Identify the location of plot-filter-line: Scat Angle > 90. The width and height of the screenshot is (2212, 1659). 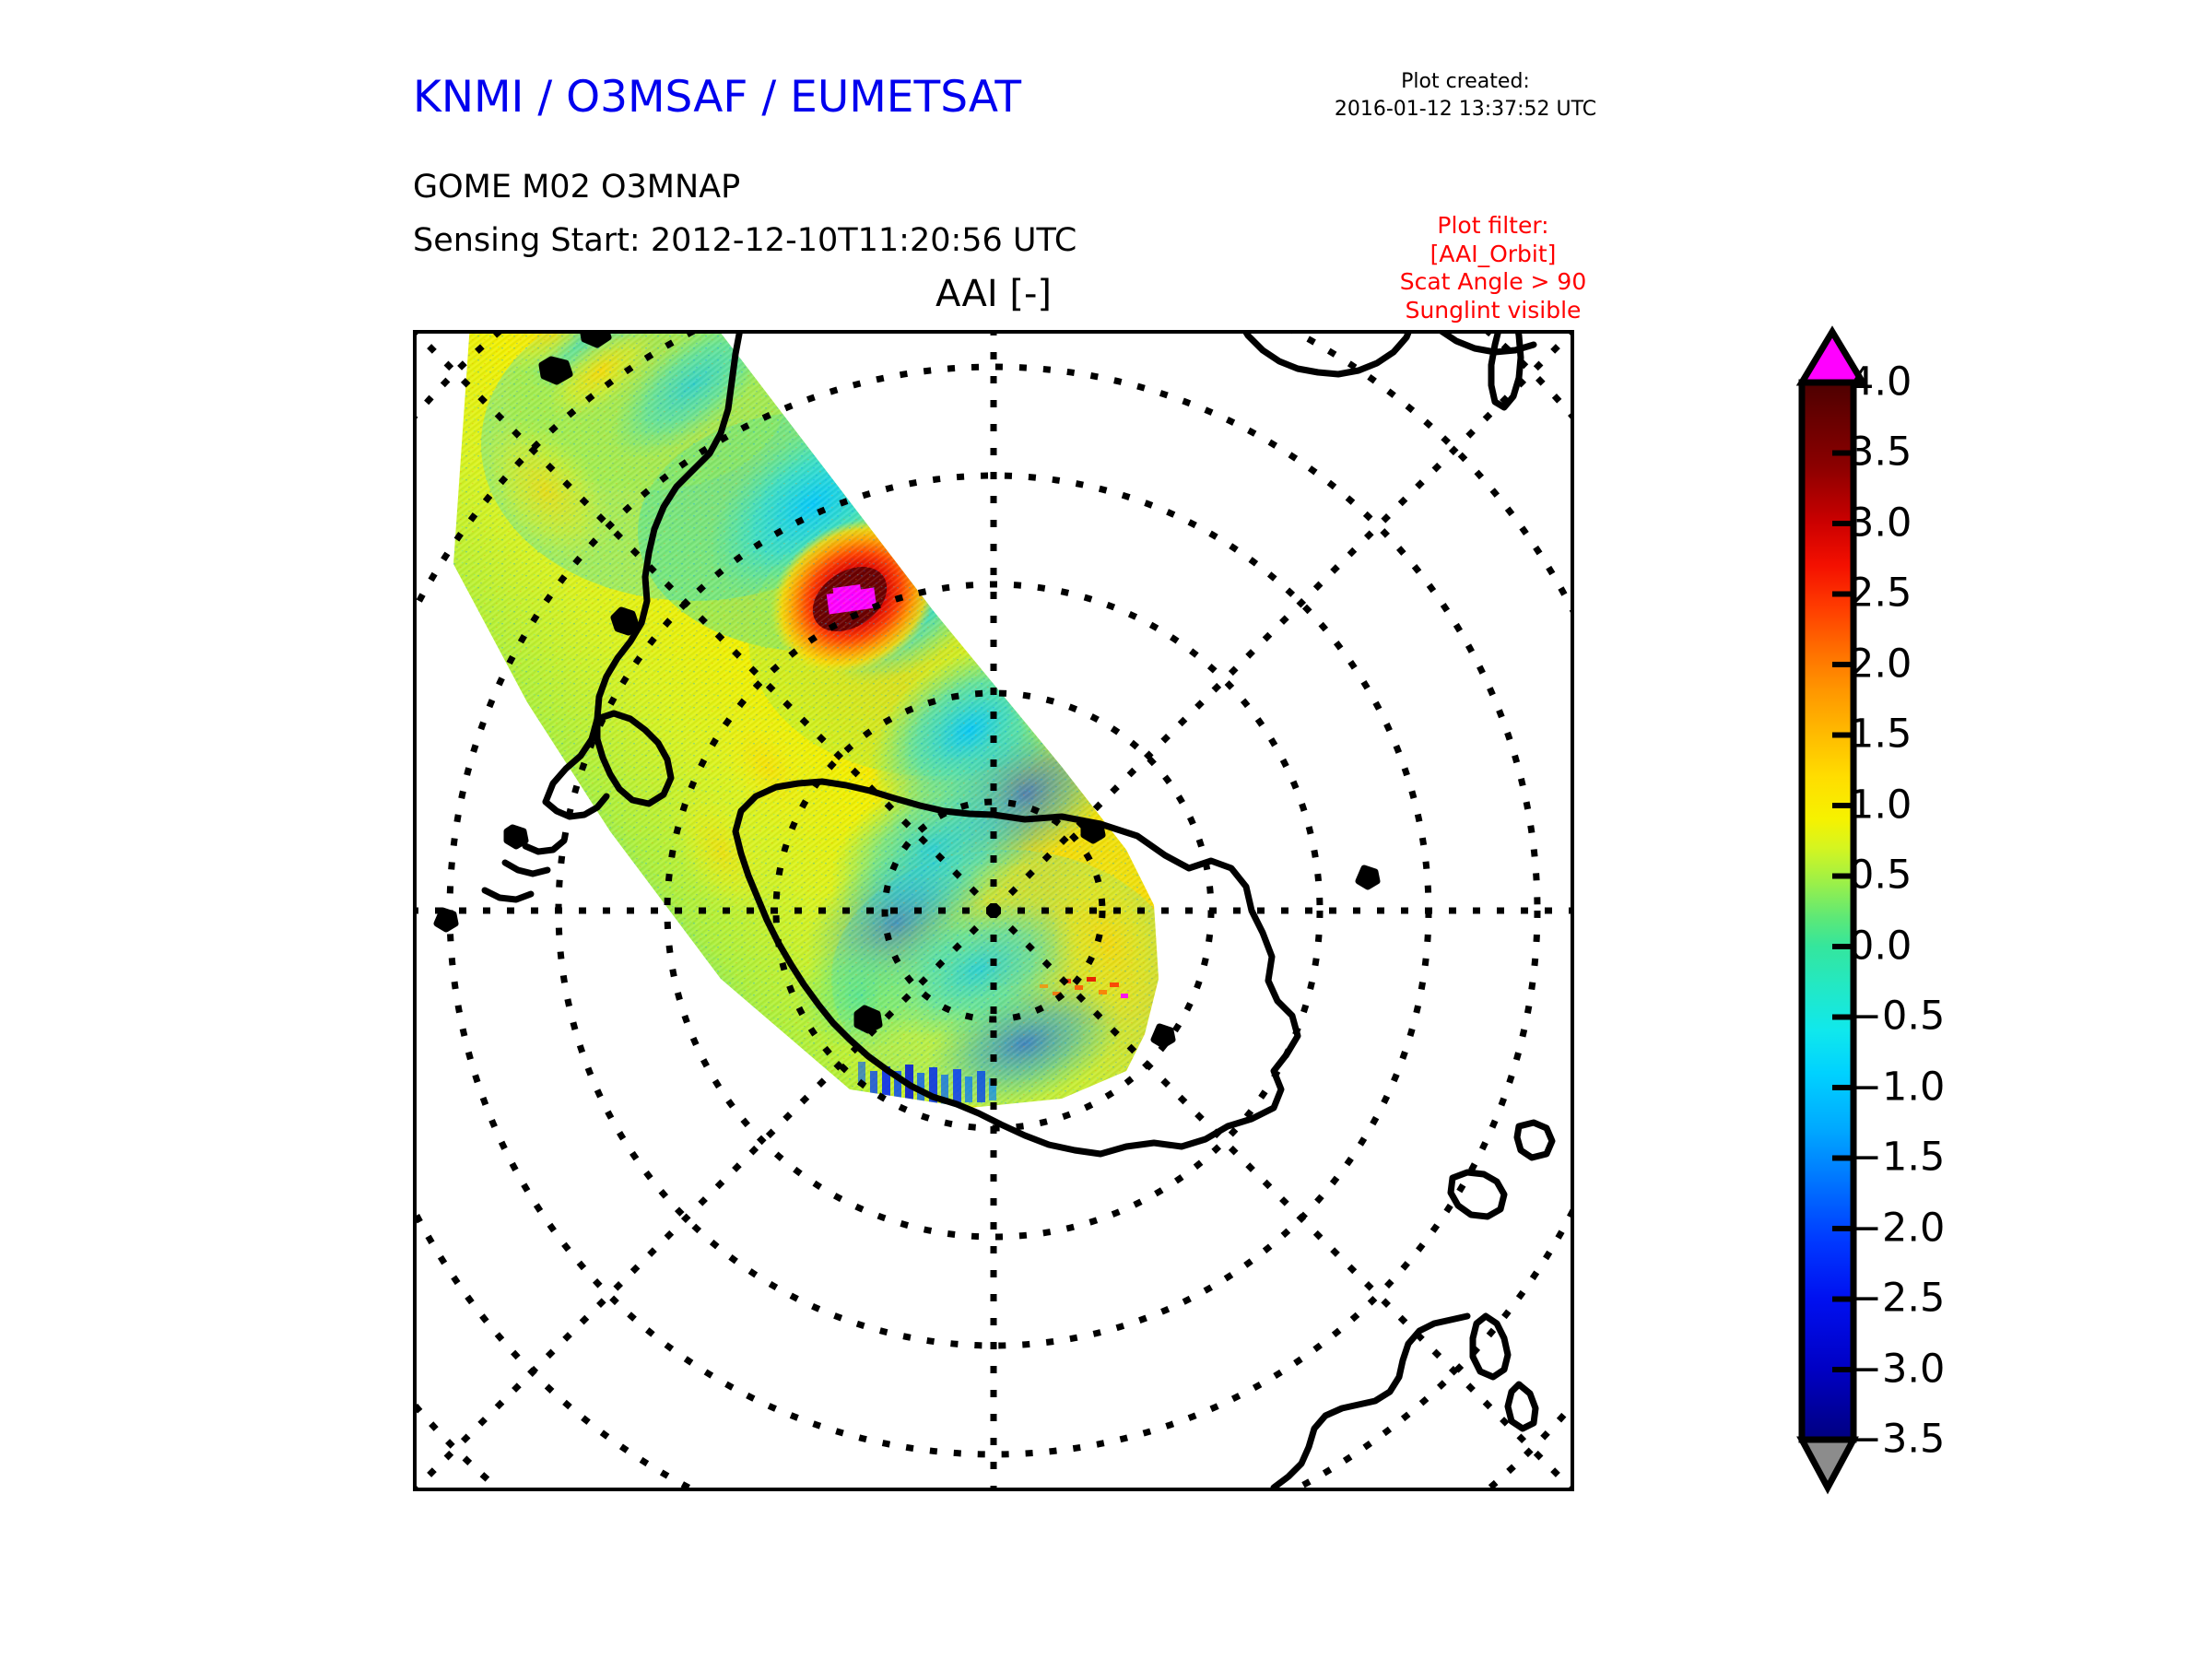
(1493, 281).